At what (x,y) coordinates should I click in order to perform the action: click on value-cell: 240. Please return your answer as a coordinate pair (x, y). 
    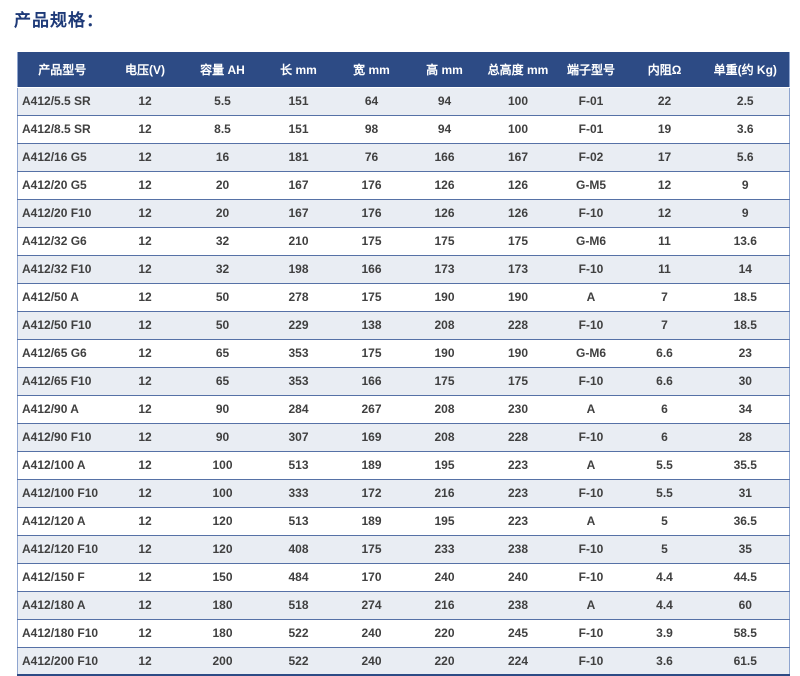
    Looking at the image, I should click on (518, 577).